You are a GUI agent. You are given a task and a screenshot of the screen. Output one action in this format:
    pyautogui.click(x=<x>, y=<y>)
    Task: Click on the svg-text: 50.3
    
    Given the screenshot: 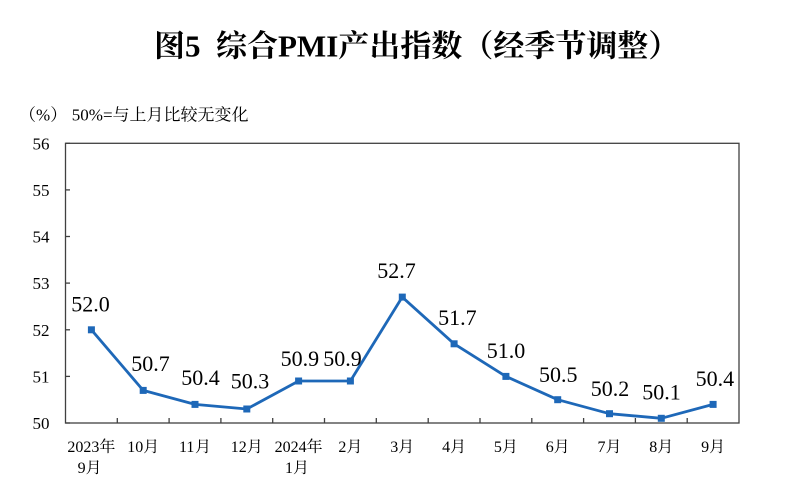 What is the action you would take?
    pyautogui.click(x=250, y=381)
    